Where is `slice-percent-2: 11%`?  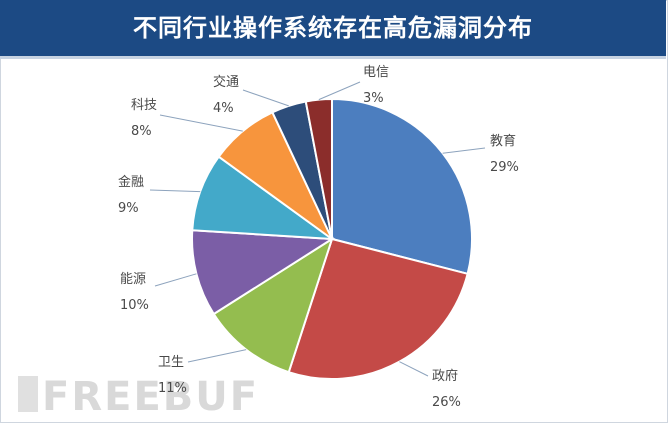
slice-percent-2: 11% is located at coordinates (172, 388).